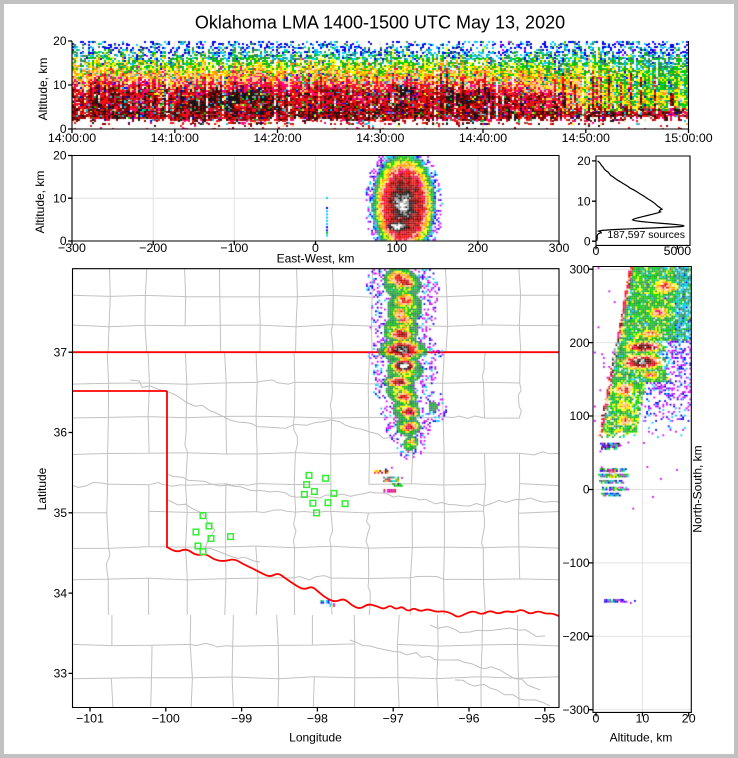 Image resolution: width=738 pixels, height=758 pixels. Describe the element at coordinates (241, 719) in the screenshot. I see `svg-text: −99` at that location.